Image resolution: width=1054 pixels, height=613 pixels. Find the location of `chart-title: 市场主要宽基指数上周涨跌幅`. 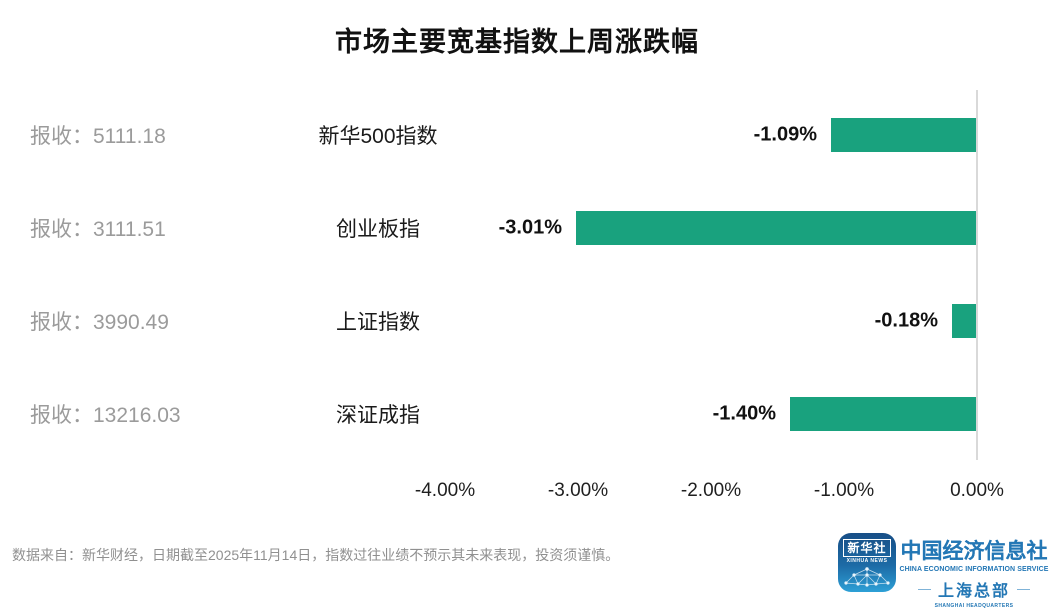

chart-title: 市场主要宽基指数上周涨跌幅 is located at coordinates (517, 42).